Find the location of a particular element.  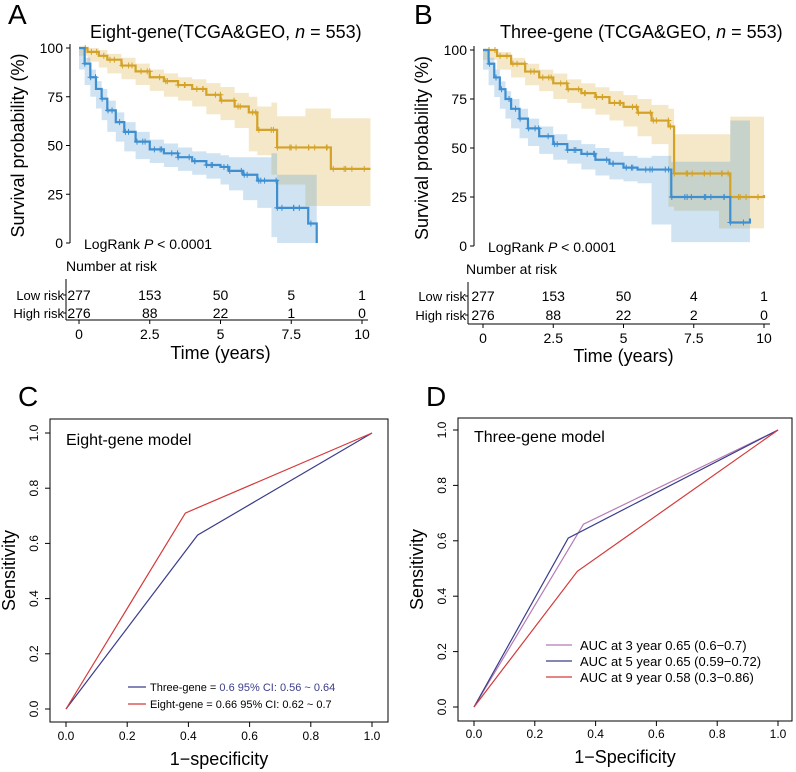

inset-title: Eight-gene model is located at coordinates (128, 440).